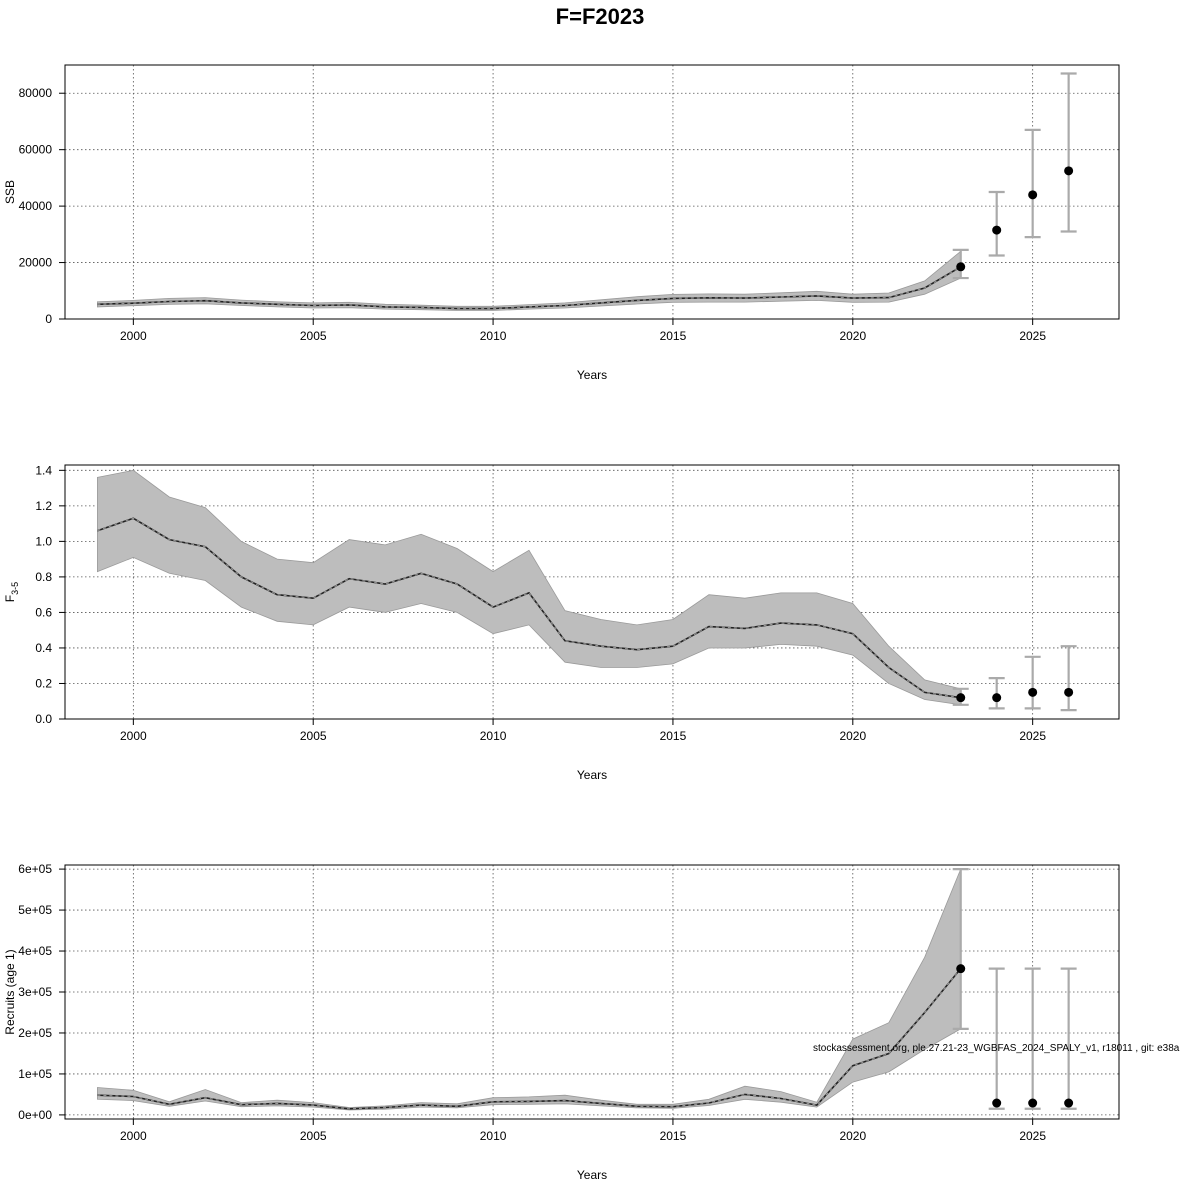 The image size is (1200, 1200). What do you see at coordinates (43, 506) in the screenshot?
I see `y-tick-label: 1.2` at bounding box center [43, 506].